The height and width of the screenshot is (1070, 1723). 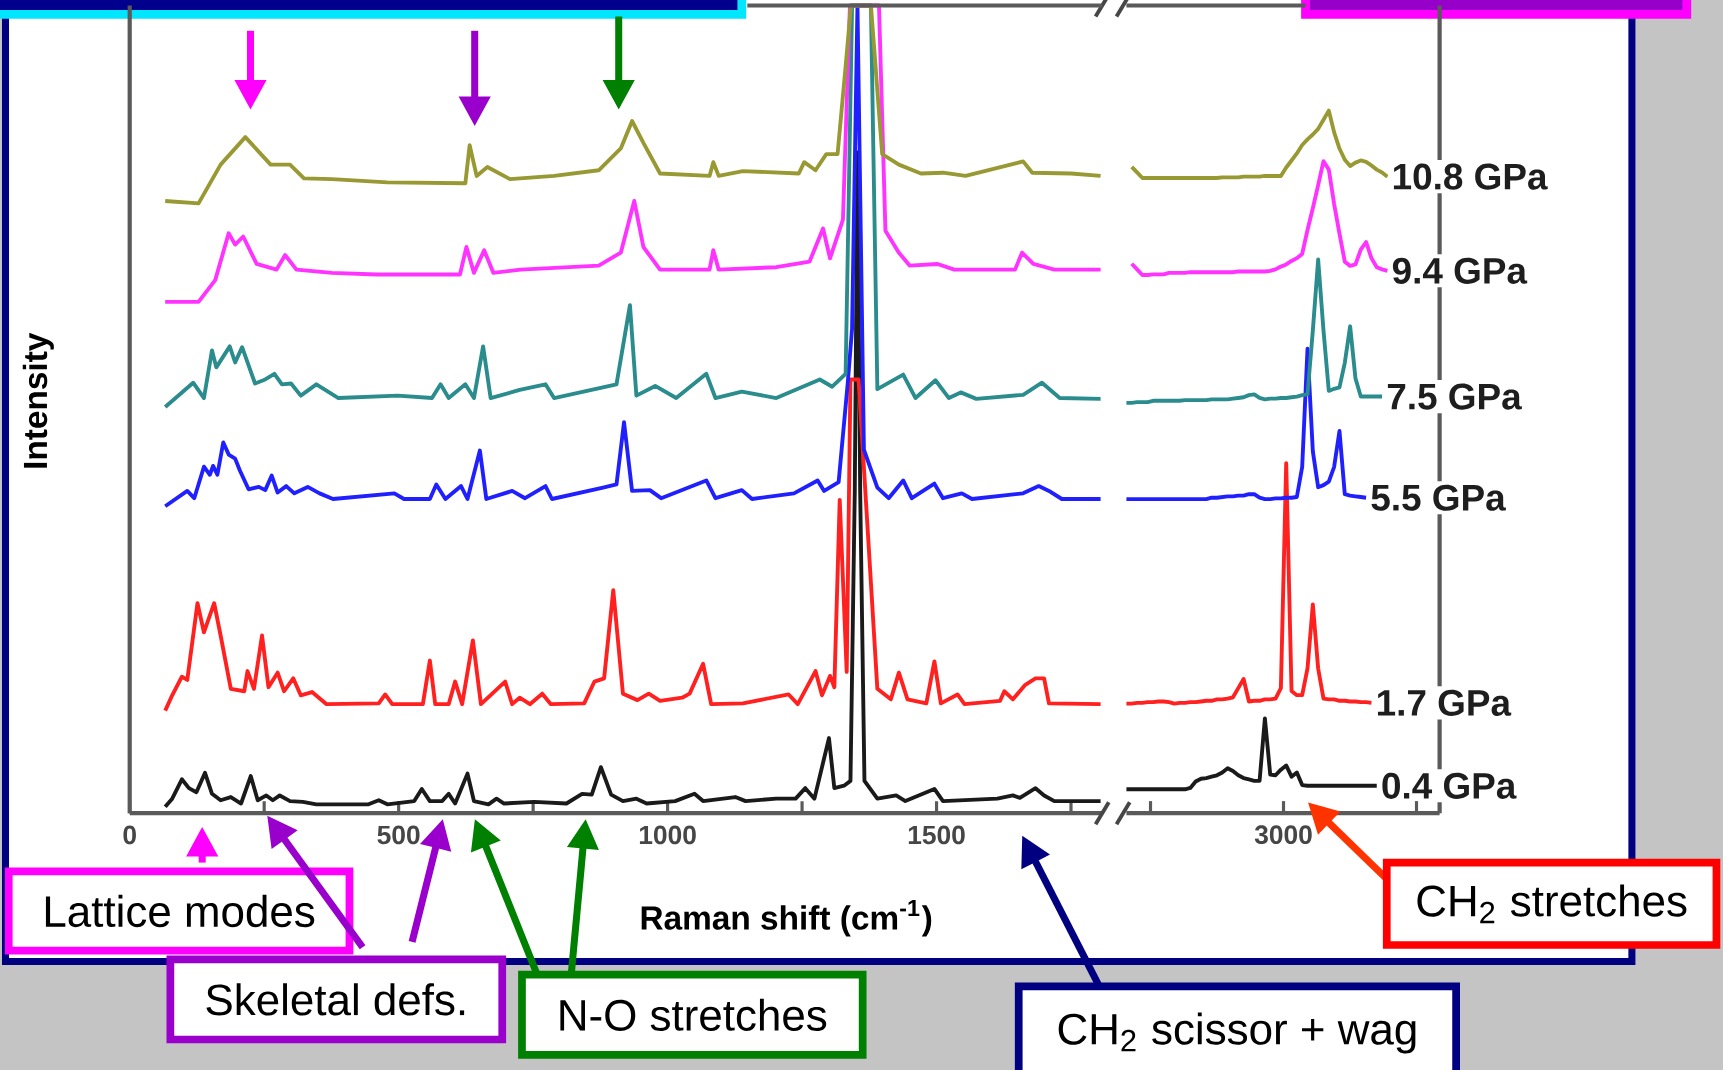 What do you see at coordinates (786, 918) in the screenshot?
I see `x-axis-title: Raman shift (cm$^{-1}$)` at bounding box center [786, 918].